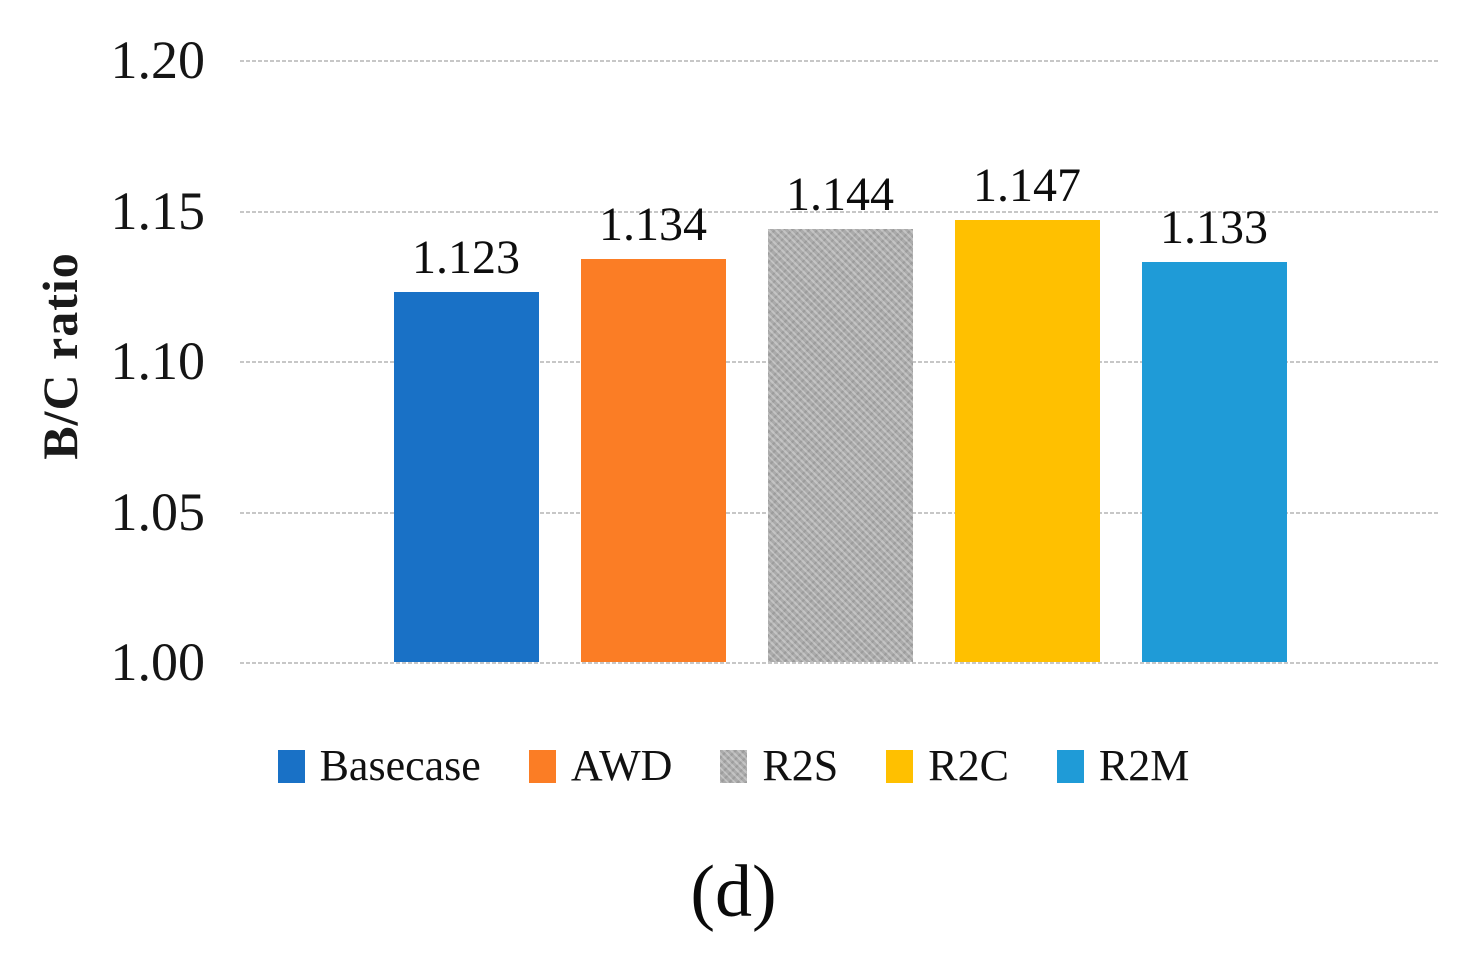  Describe the element at coordinates (733, 892) in the screenshot. I see `figure-caption: (d)` at that location.